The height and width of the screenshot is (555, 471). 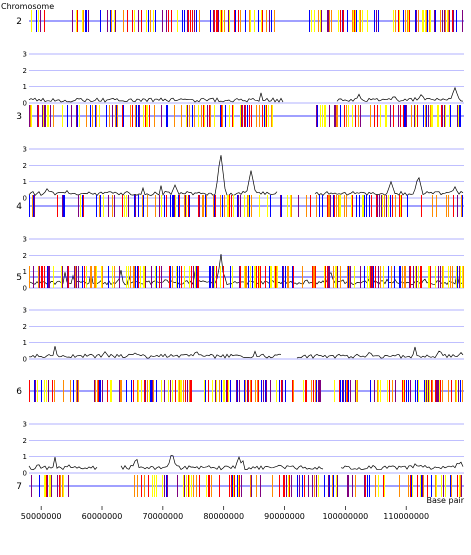 I want to click on x-tick-label: 110000000, so click(x=406, y=516).